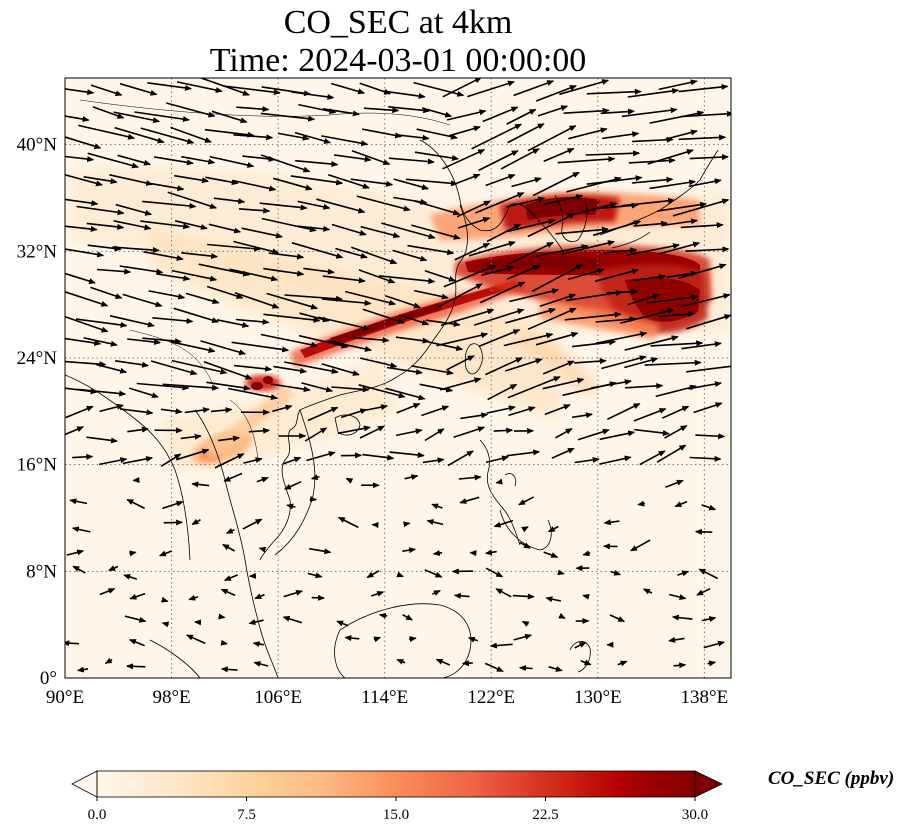 Image resolution: width=916 pixels, height=836 pixels. What do you see at coordinates (37, 251) in the screenshot?
I see `lat-tick-label: 32°N` at bounding box center [37, 251].